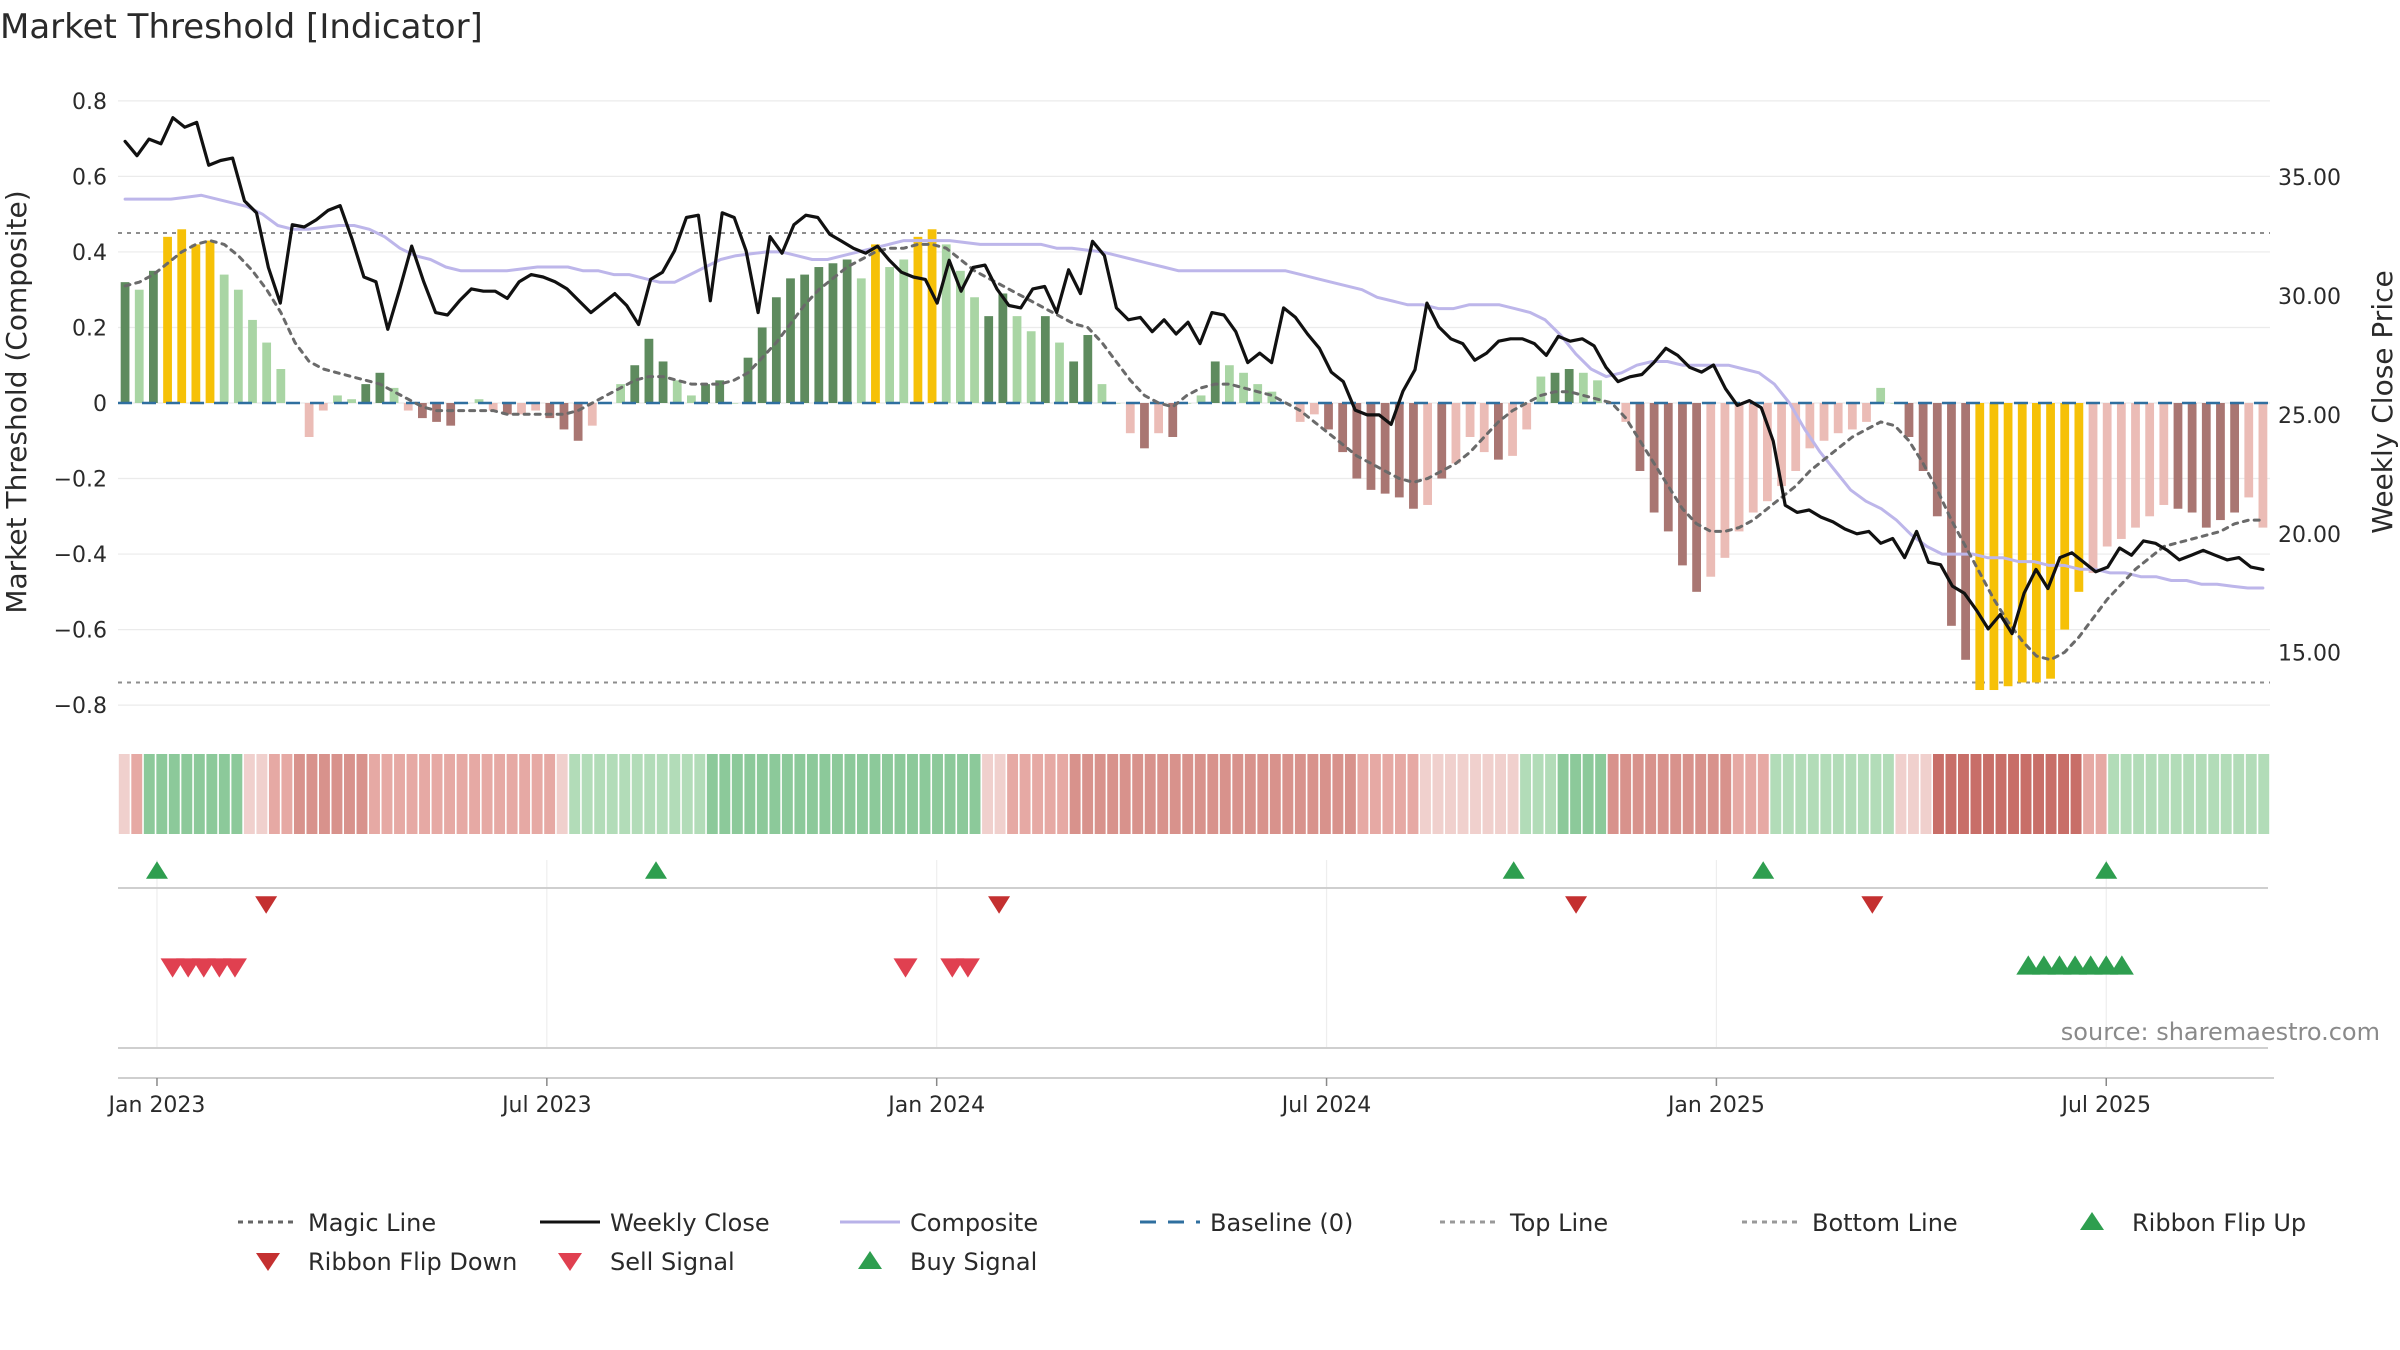 This screenshot has height=1350, width=2400. Describe the element at coordinates (2309, 654) in the screenshot. I see `y2-tick-label: 15.00` at that location.